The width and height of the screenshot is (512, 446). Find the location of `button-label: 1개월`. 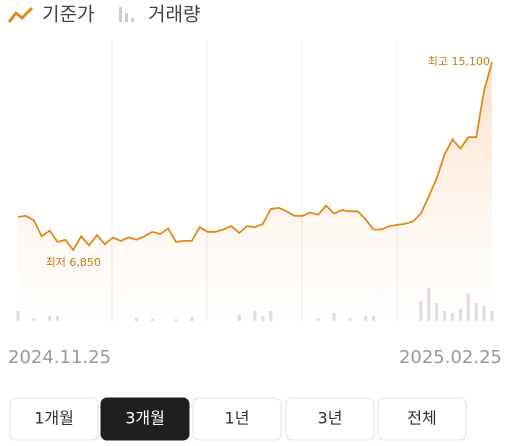

button-label: 1개월 is located at coordinates (54, 418).